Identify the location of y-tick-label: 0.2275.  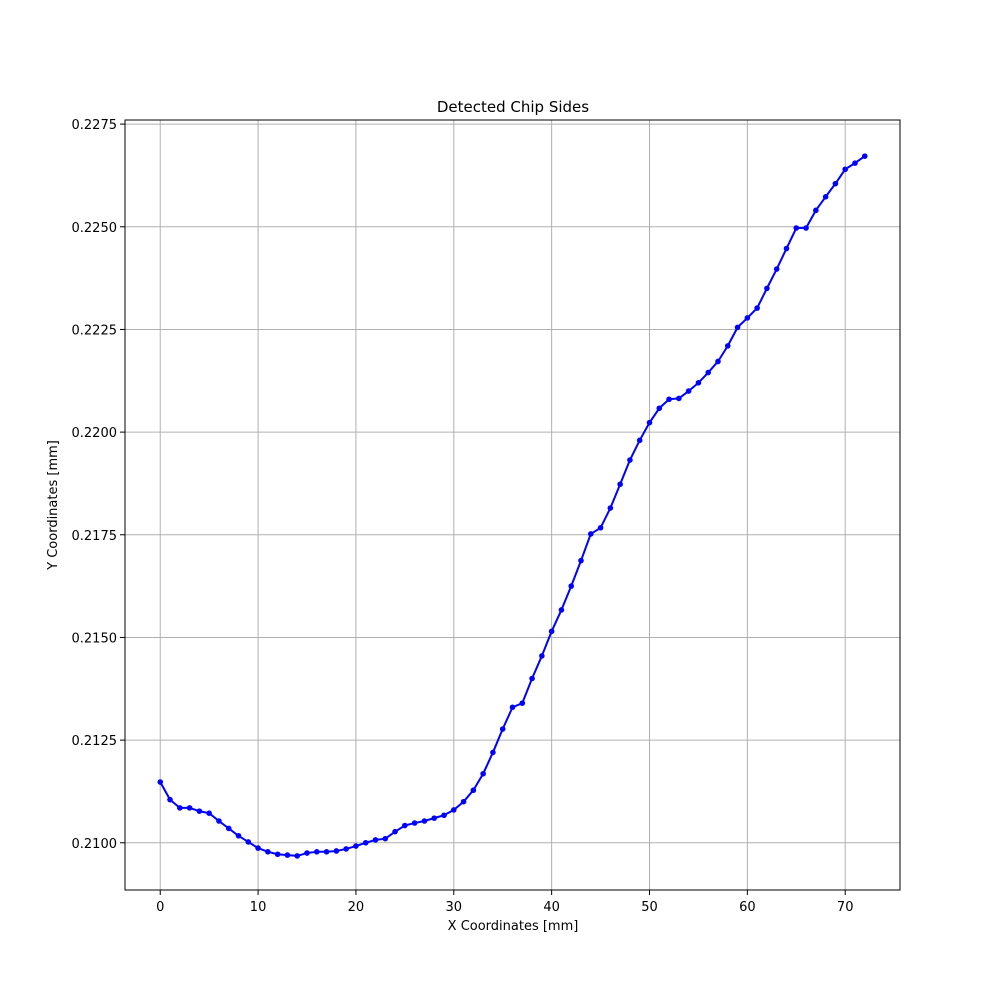
(95, 125).